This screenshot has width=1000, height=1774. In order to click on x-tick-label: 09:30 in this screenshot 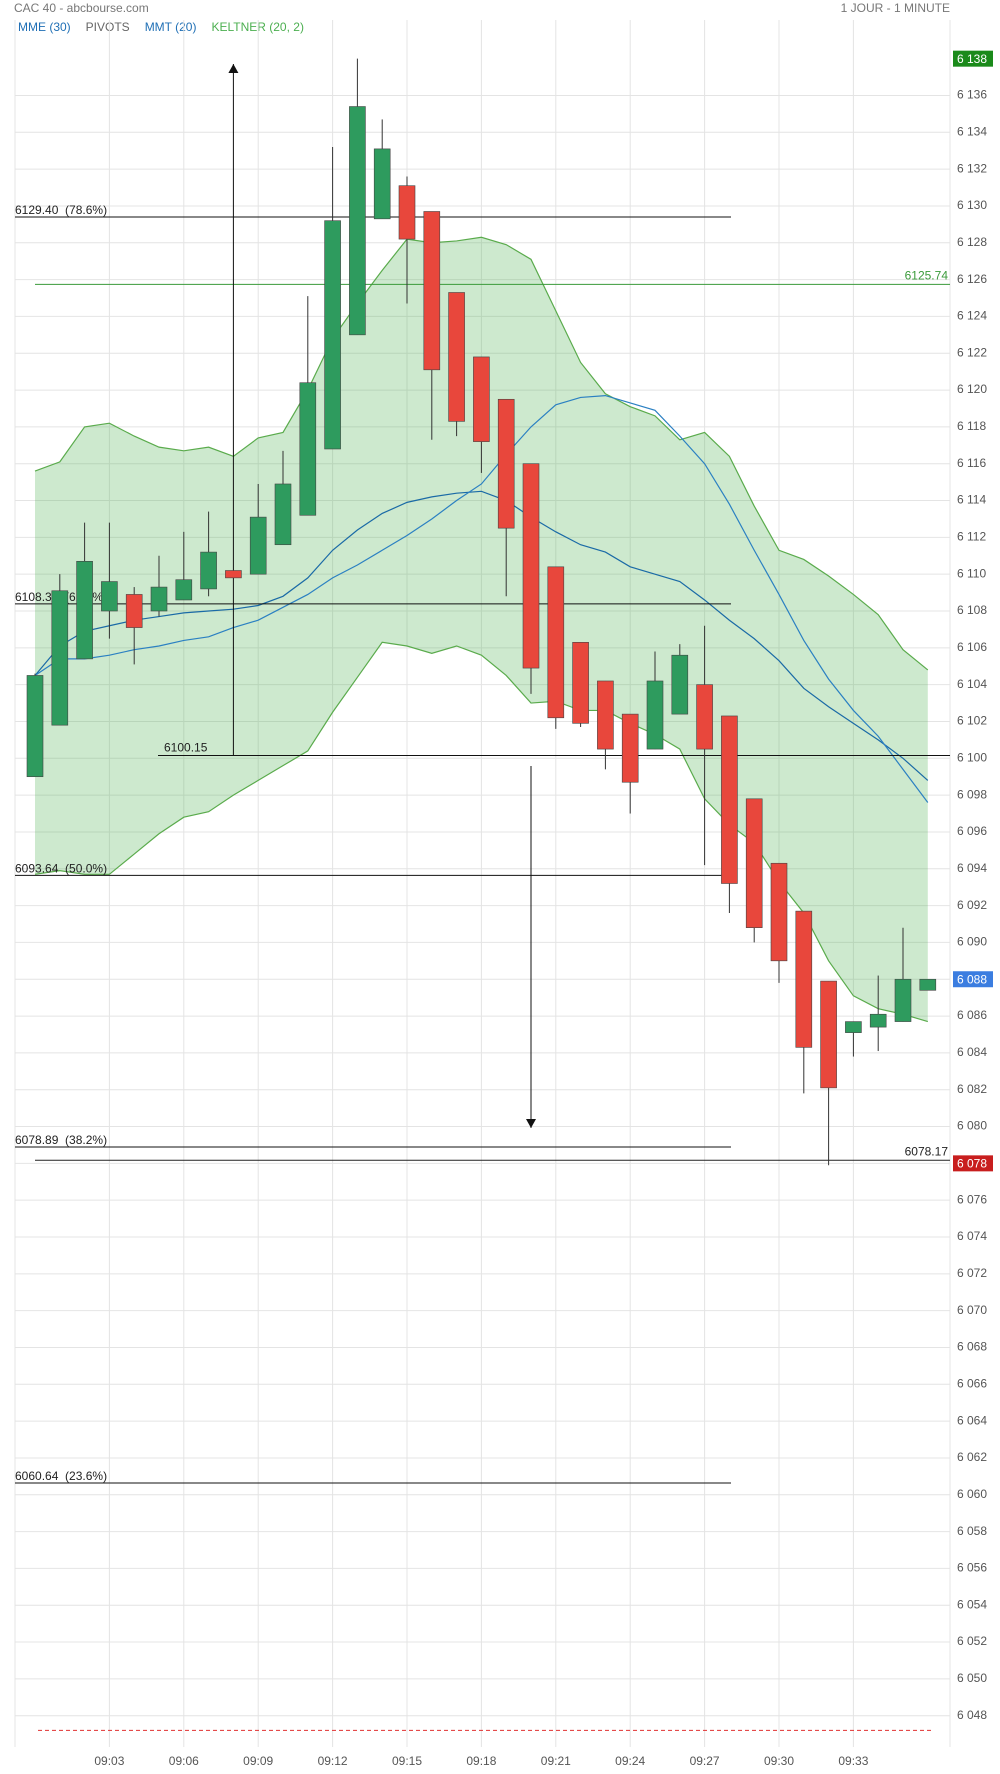, I will do `click(779, 1761)`.